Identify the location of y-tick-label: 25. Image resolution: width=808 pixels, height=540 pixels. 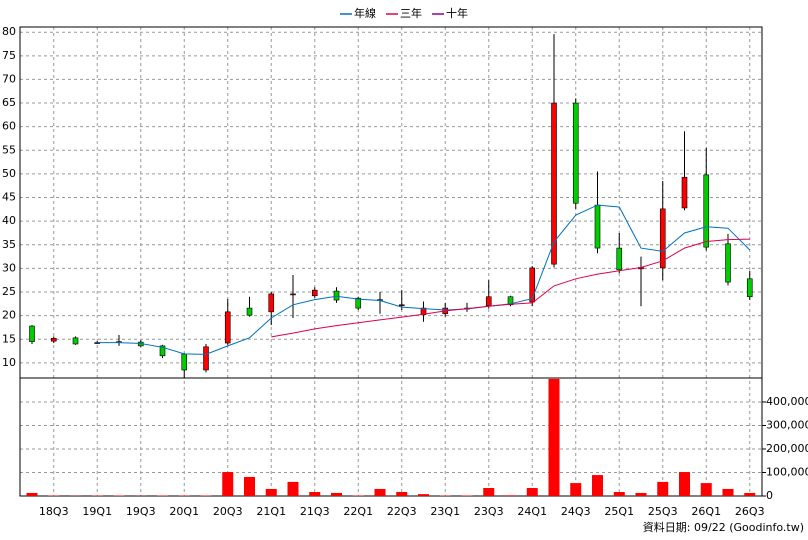
(9, 291).